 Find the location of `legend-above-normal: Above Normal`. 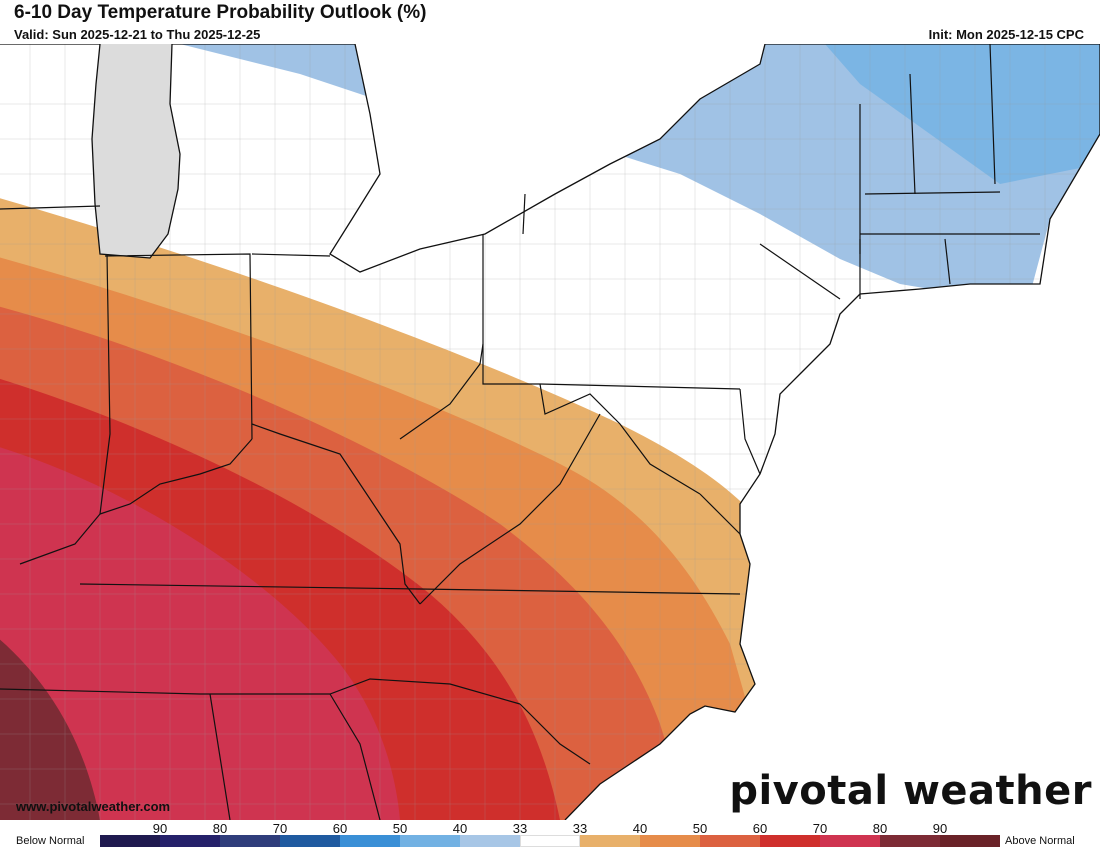

legend-above-normal: Above Normal is located at coordinates (1040, 841).